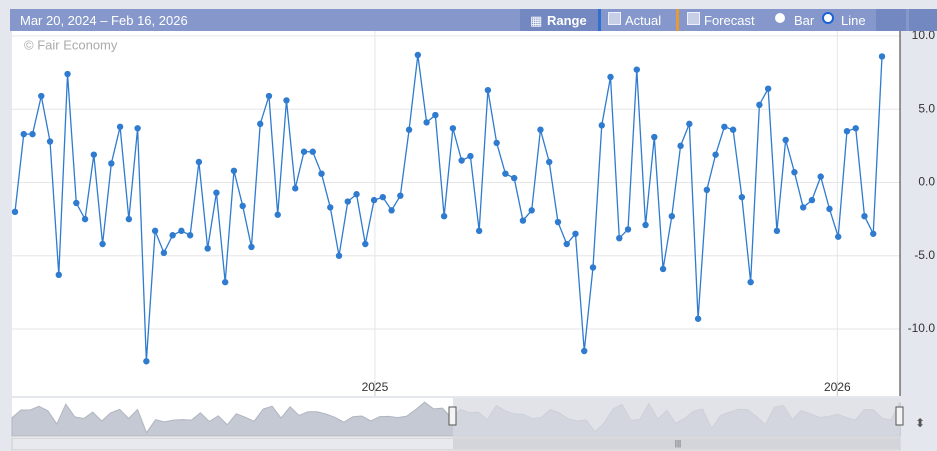 The height and width of the screenshot is (451, 937). What do you see at coordinates (828, 18) in the screenshot?
I see `line-radio` at bounding box center [828, 18].